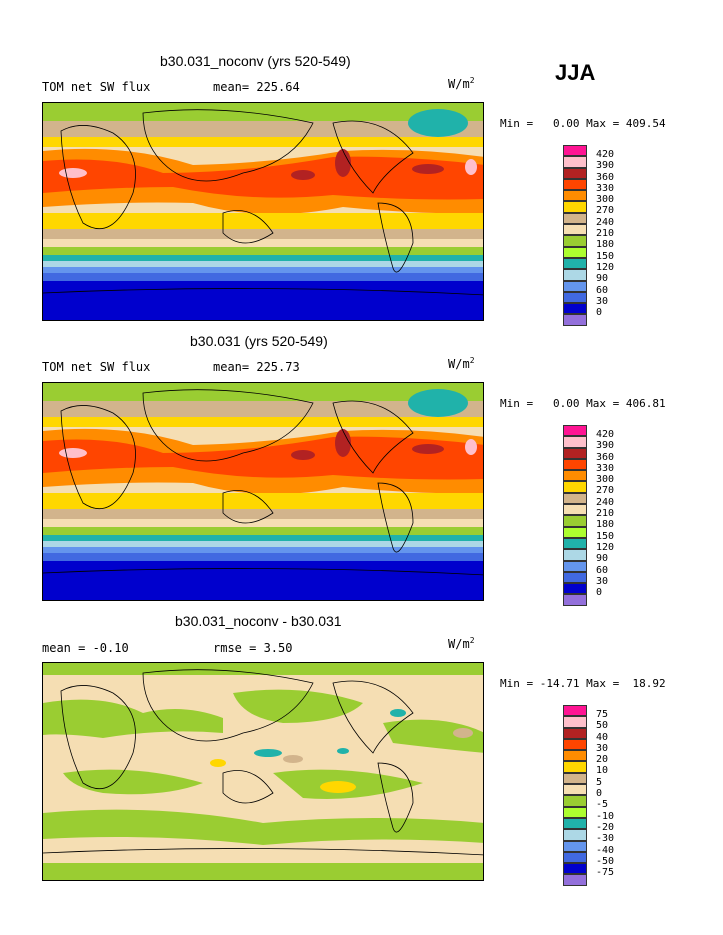 Image resolution: width=723 pixels, height=935 pixels. Describe the element at coordinates (605, 850) in the screenshot. I see `panel3-colorbar-tick-label: -40` at that location.